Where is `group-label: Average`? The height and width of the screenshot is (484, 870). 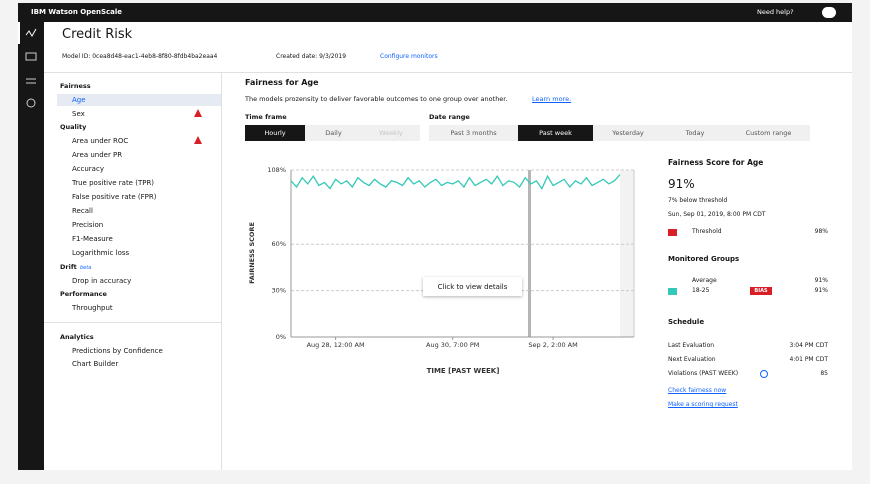 group-label: Average is located at coordinates (704, 281).